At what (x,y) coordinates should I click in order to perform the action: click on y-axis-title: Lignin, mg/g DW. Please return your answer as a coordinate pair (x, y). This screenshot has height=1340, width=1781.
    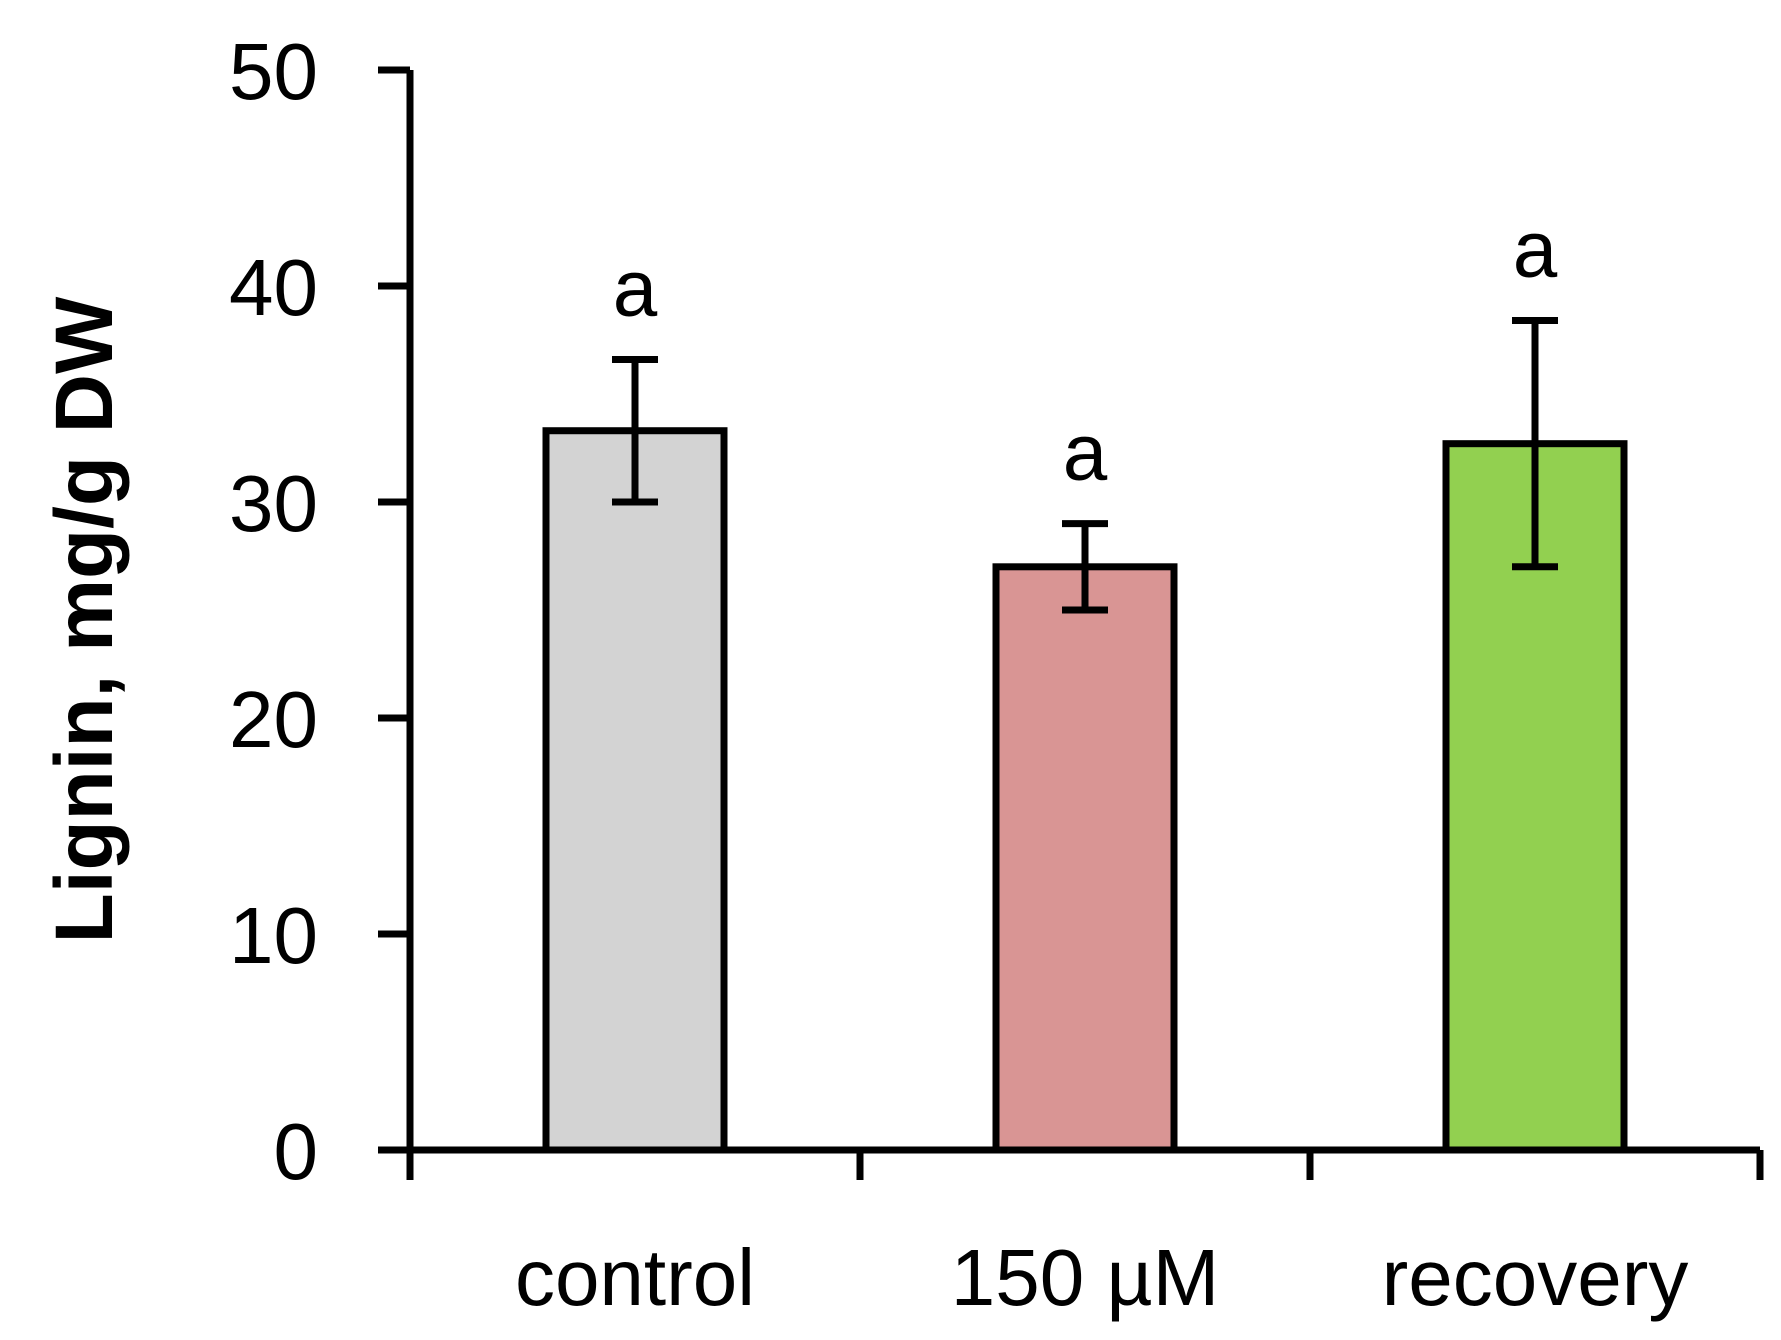
    Looking at the image, I should click on (84, 619).